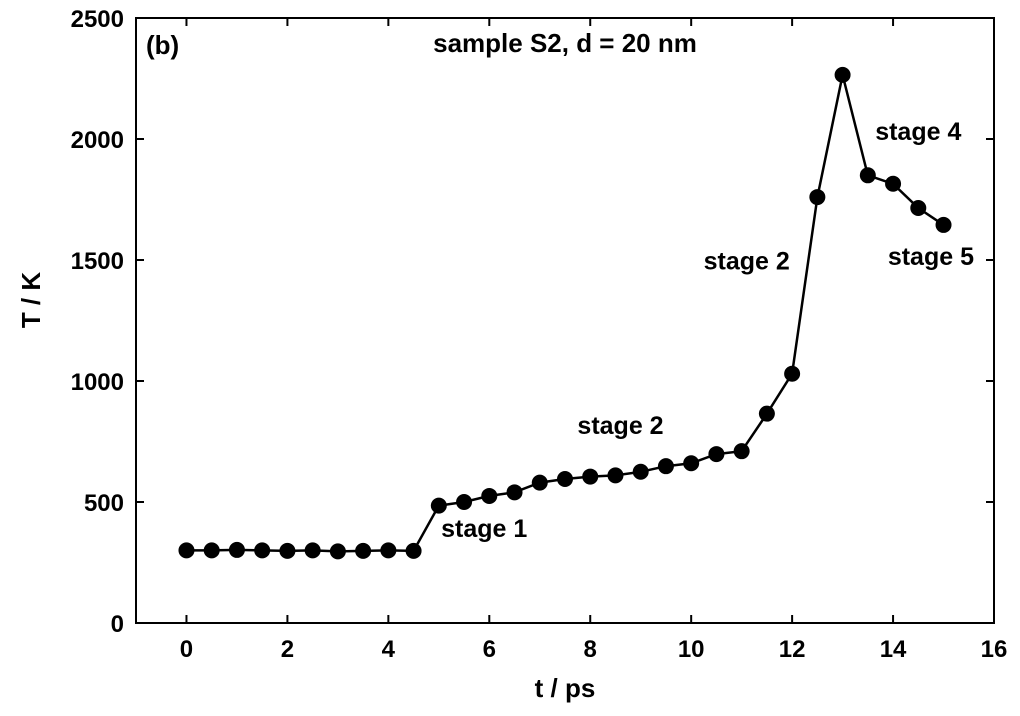  Describe the element at coordinates (691, 649) in the screenshot. I see `x-tick-label: 10` at that location.